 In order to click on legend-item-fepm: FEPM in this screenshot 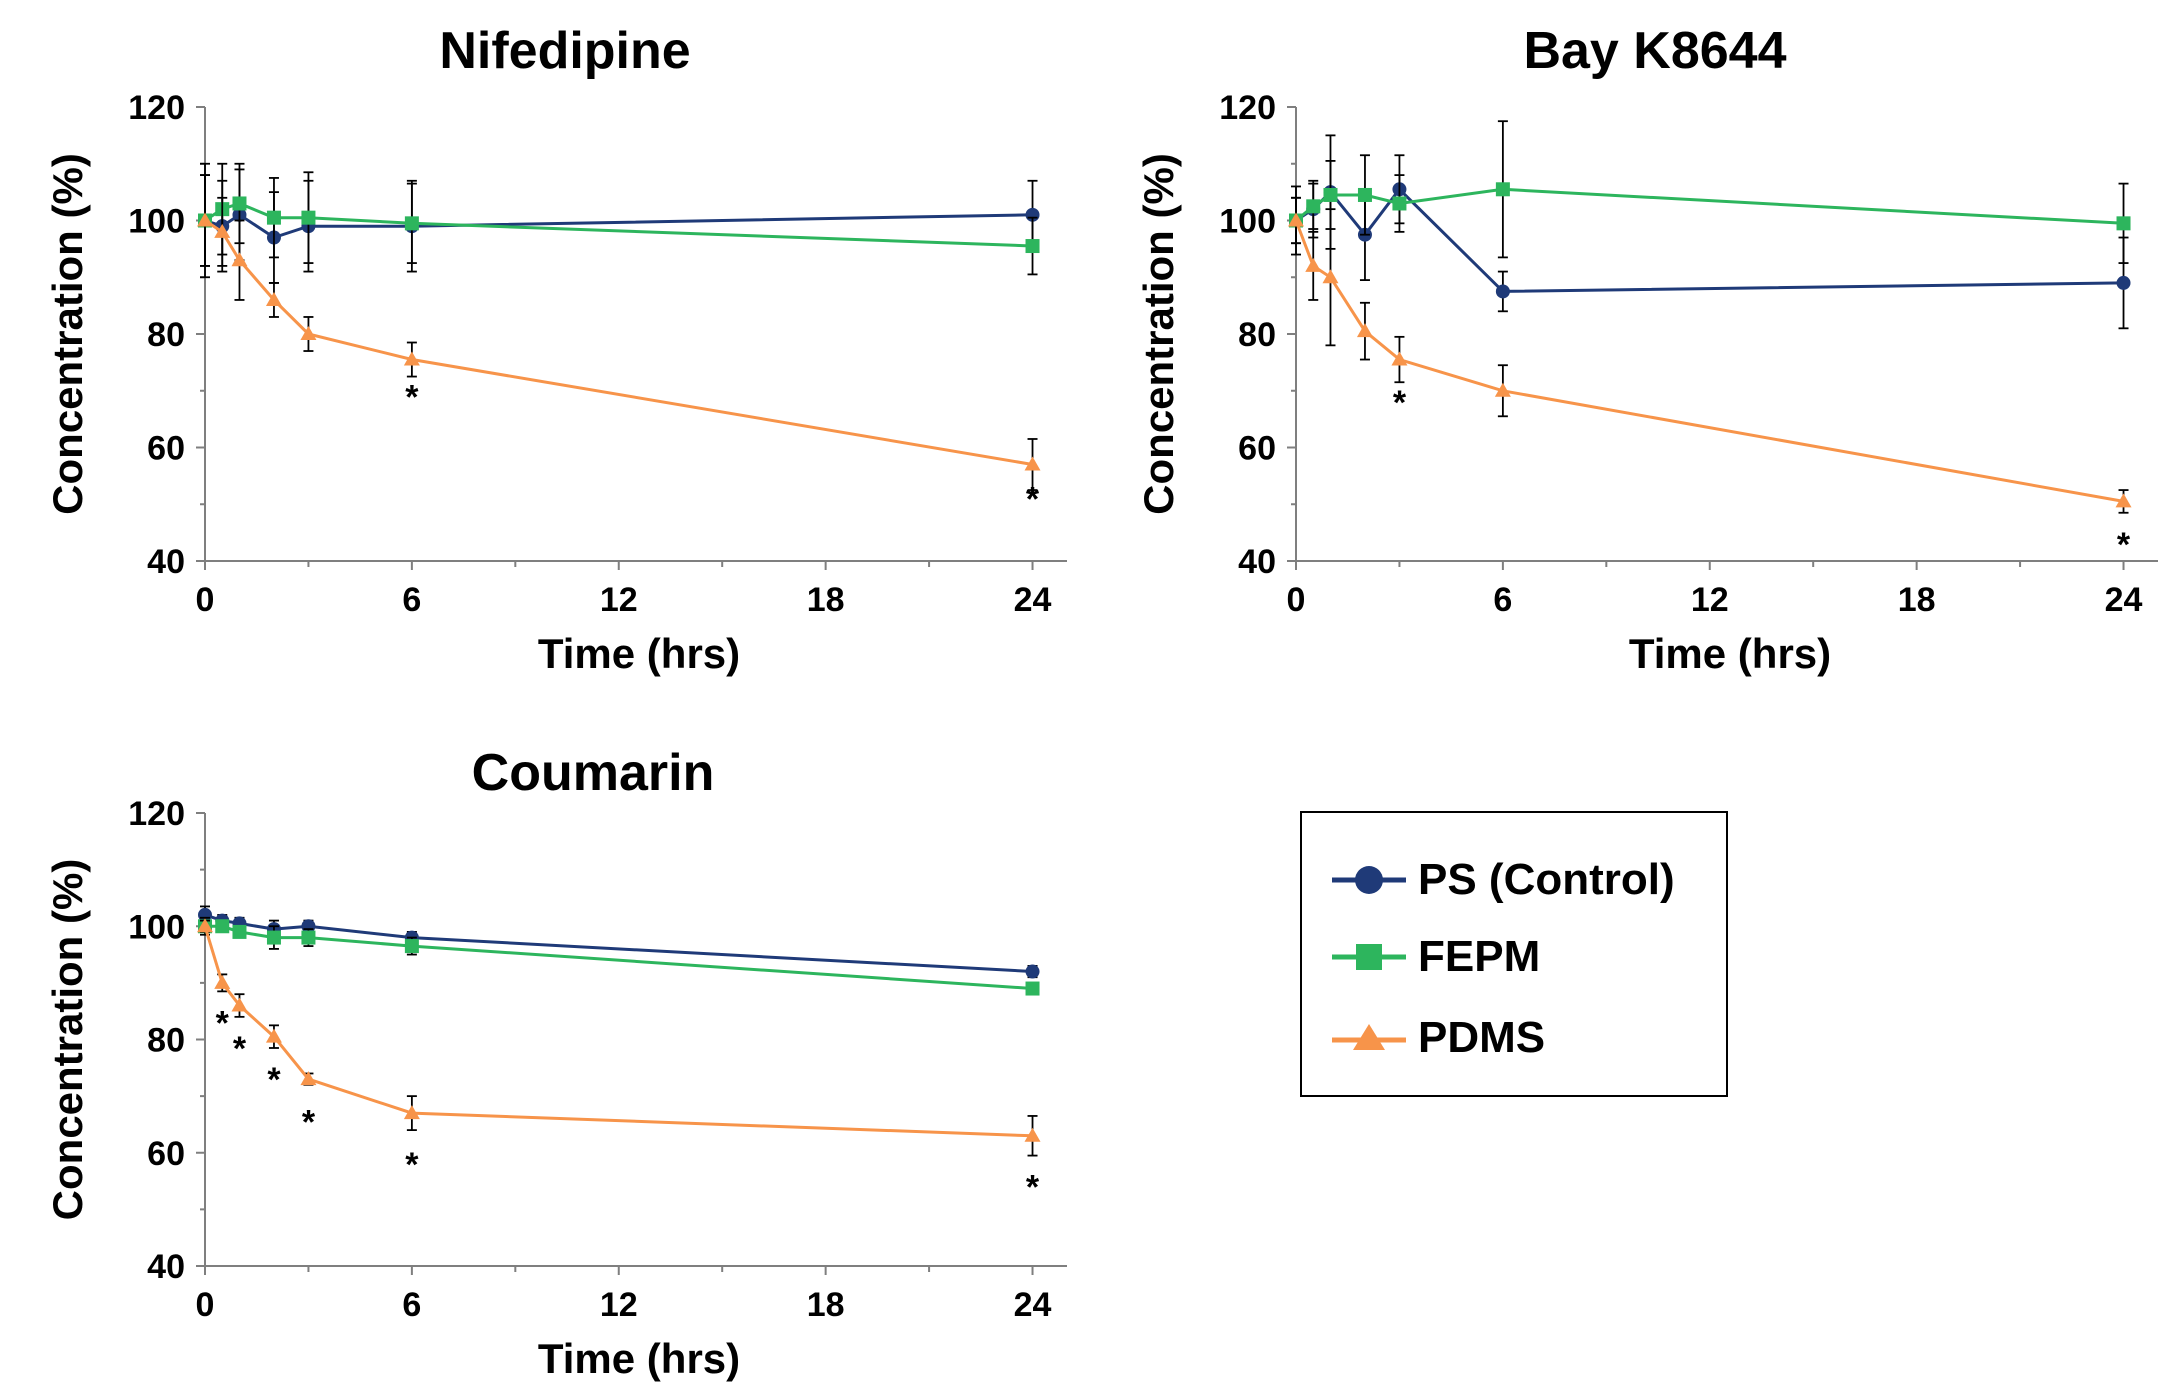, I will do `click(1435, 957)`.